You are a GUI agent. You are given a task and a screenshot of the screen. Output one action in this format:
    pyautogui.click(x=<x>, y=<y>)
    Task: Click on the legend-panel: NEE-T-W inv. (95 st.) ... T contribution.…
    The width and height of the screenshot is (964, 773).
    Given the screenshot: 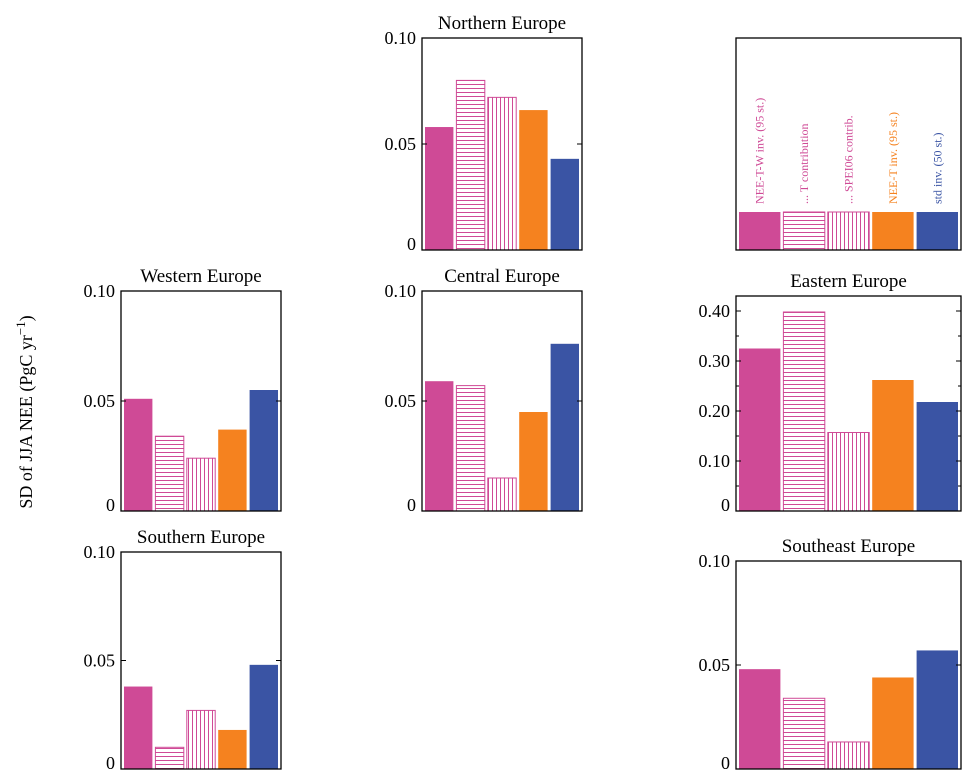 What is the action you would take?
    pyautogui.click(x=848, y=144)
    